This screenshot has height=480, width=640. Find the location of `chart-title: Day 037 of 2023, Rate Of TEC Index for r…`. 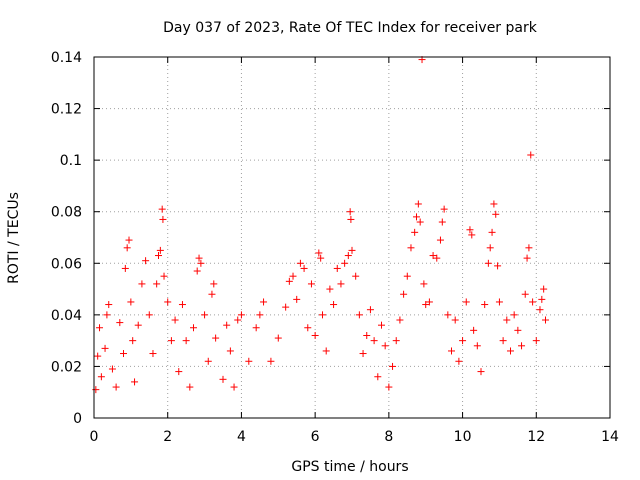

chart-title: Day 037 of 2023, Rate Of TEC Index for r… is located at coordinates (350, 28).